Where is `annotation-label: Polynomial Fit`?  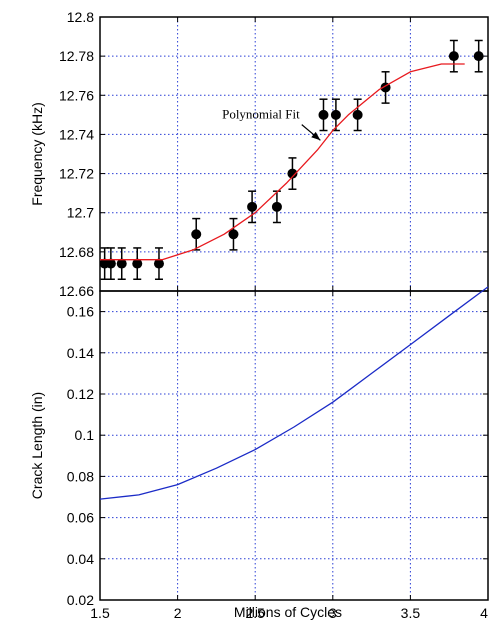
annotation-label: Polynomial Fit is located at coordinates (261, 114).